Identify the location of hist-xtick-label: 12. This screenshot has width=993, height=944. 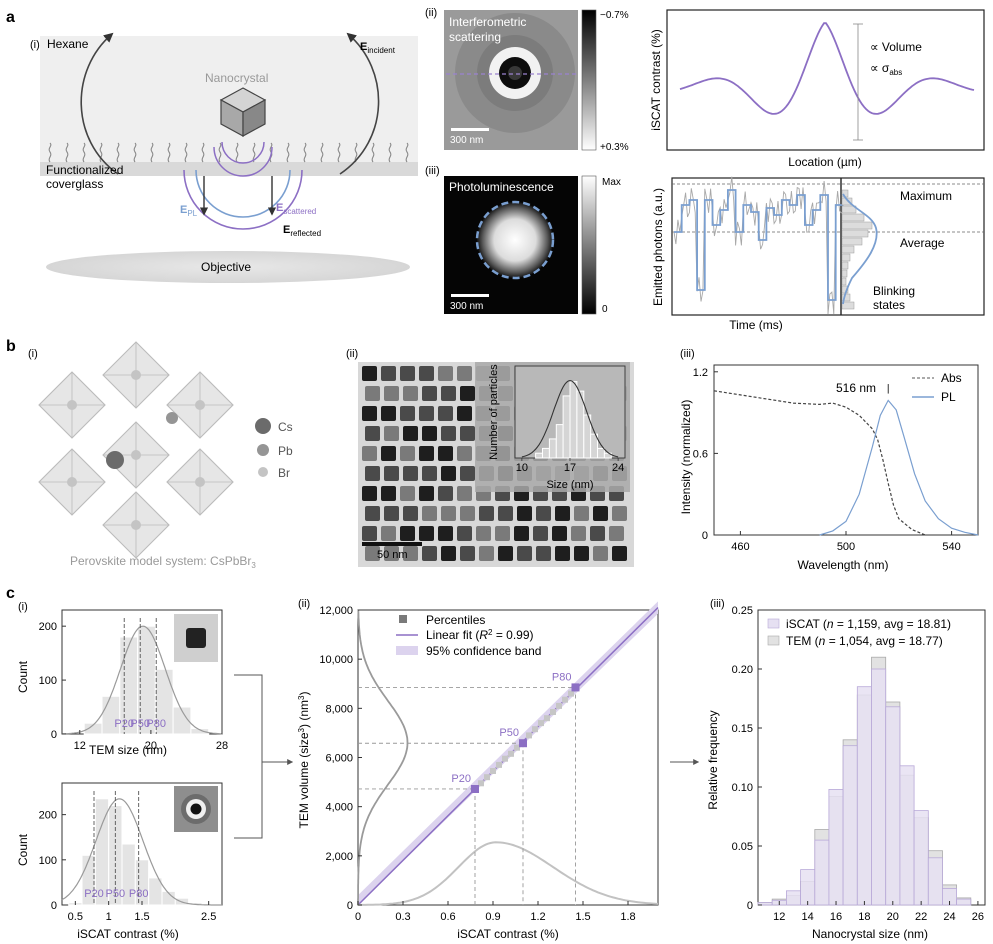
(80, 746).